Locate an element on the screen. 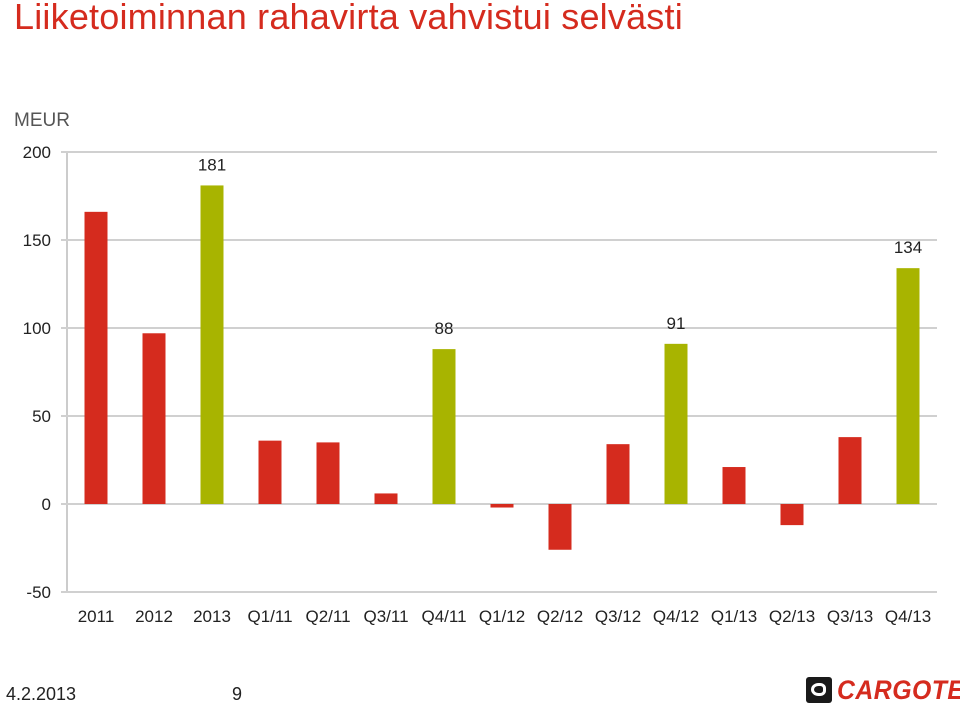 Image resolution: width=960 pixels, height=706 pixels. cargotec-logo: CARGOTEC is located at coordinates (883, 690).